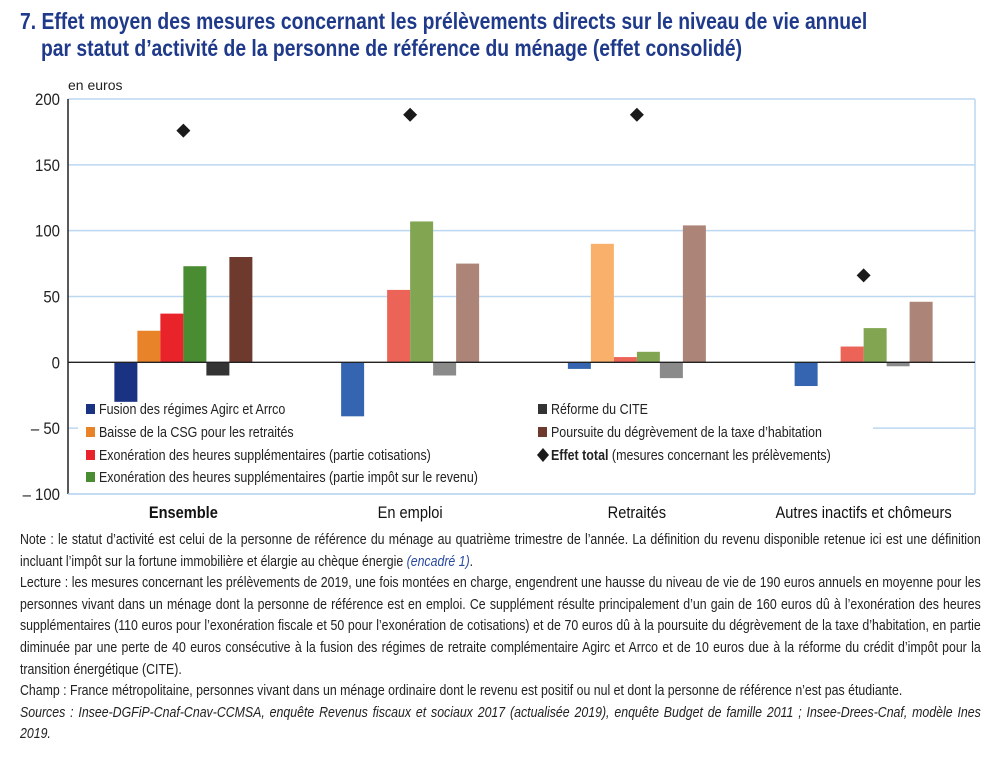 The image size is (1000, 767). I want to click on y-tick-label: 100, so click(47, 232).